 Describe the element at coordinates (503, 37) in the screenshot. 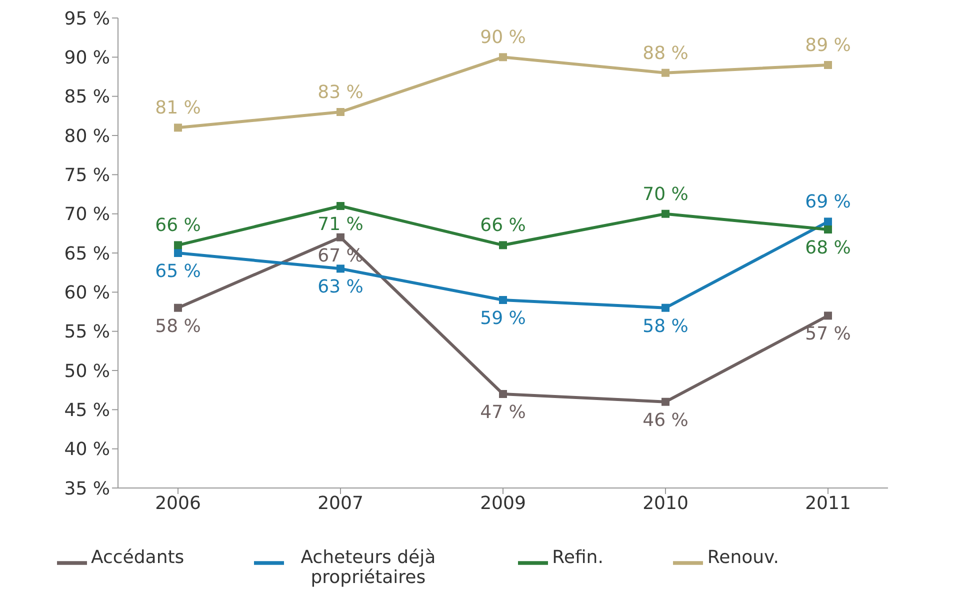

I see `data-label: 90 %` at that location.